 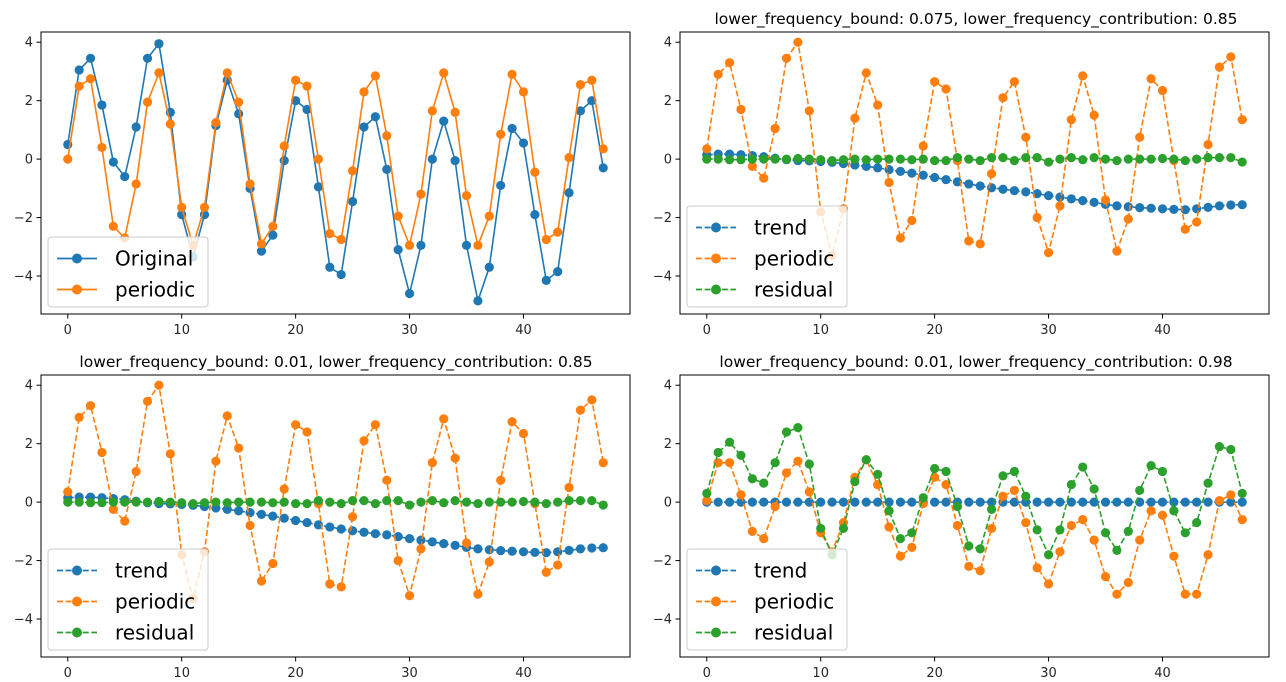 I want to click on legend-label-periodic: periodic, so click(x=794, y=259).